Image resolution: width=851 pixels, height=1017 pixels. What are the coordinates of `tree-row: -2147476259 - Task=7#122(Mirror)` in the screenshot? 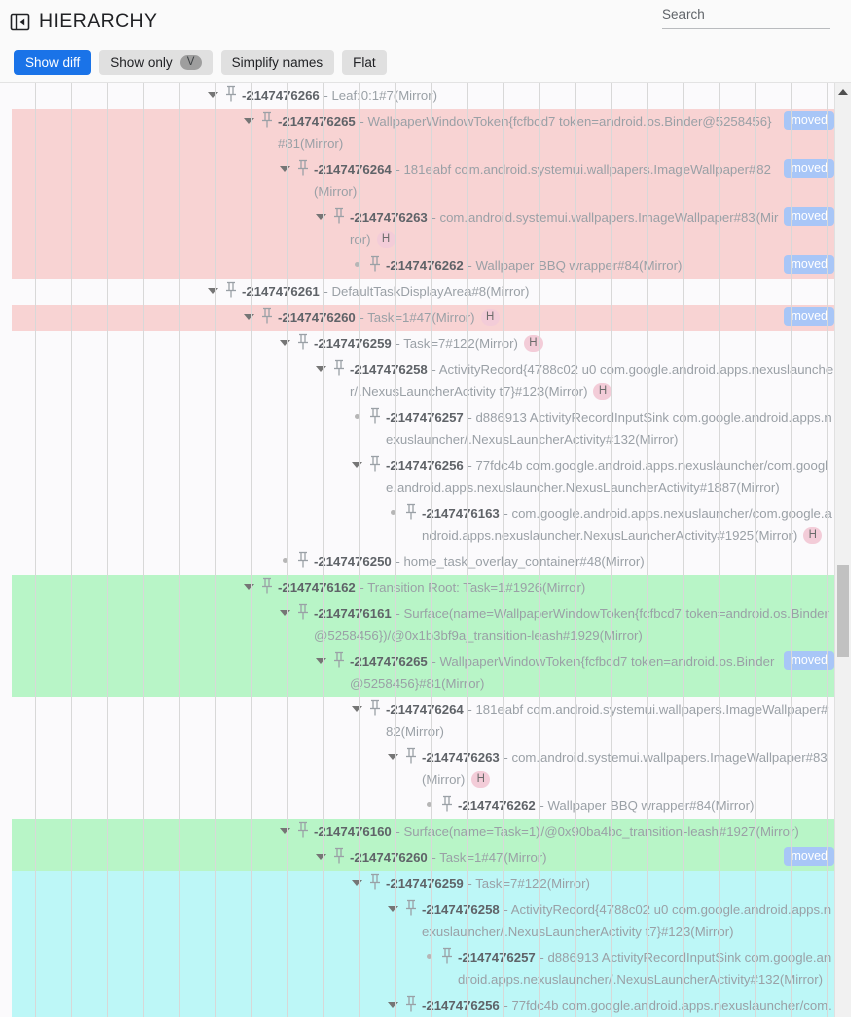 It's located at (425, 884).